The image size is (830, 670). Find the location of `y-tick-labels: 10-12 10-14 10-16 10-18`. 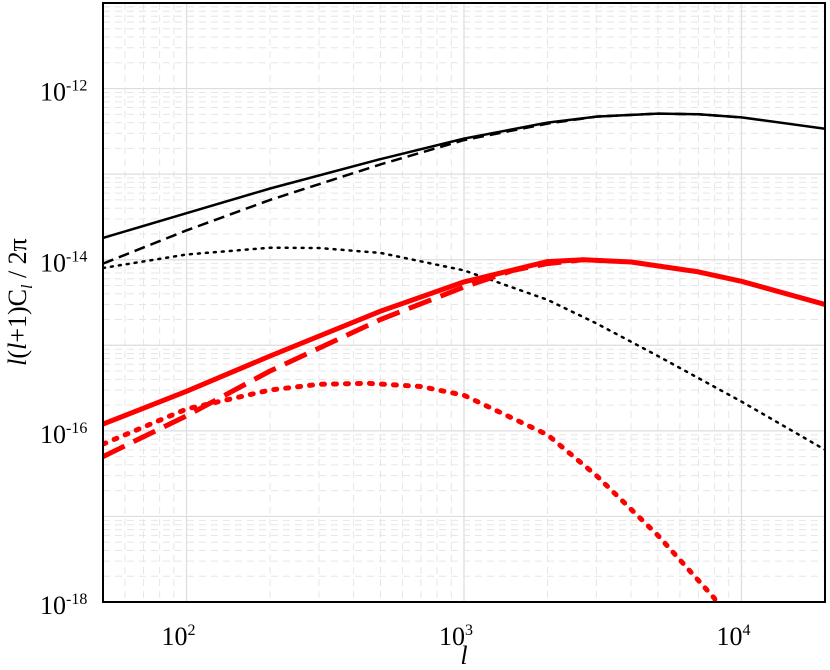

y-tick-labels: 10-12 10-14 10-16 10-18 is located at coordinates (63, 349).